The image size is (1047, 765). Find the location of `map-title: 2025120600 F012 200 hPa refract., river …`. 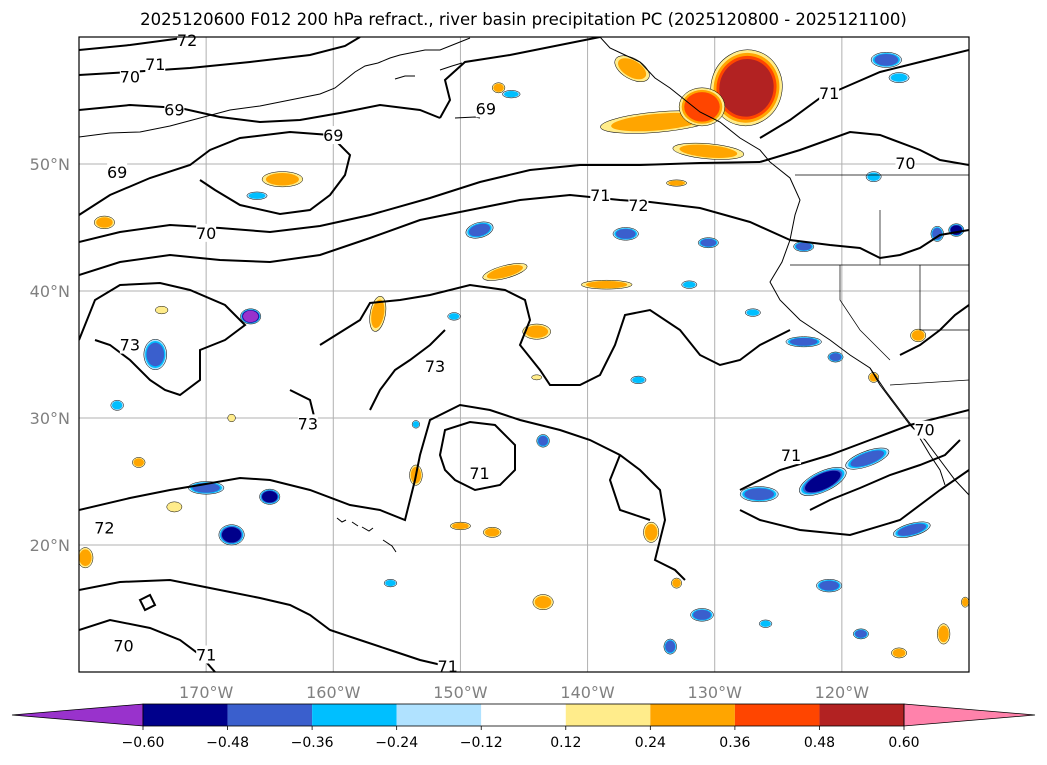

map-title: 2025120600 F012 200 hPa refract., river … is located at coordinates (523, 19).